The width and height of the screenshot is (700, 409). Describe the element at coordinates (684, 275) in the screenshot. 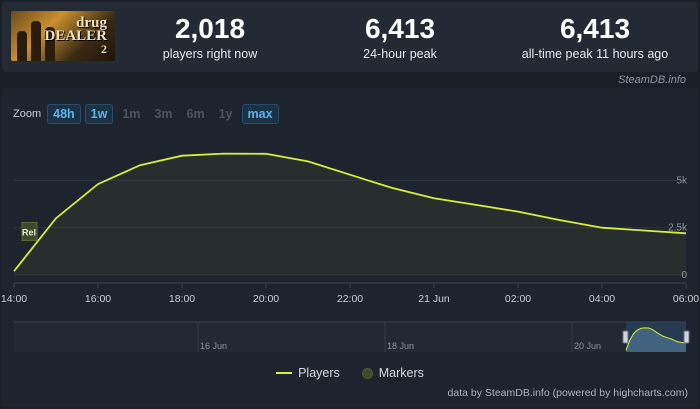

I see `y-tick-label: 0` at that location.